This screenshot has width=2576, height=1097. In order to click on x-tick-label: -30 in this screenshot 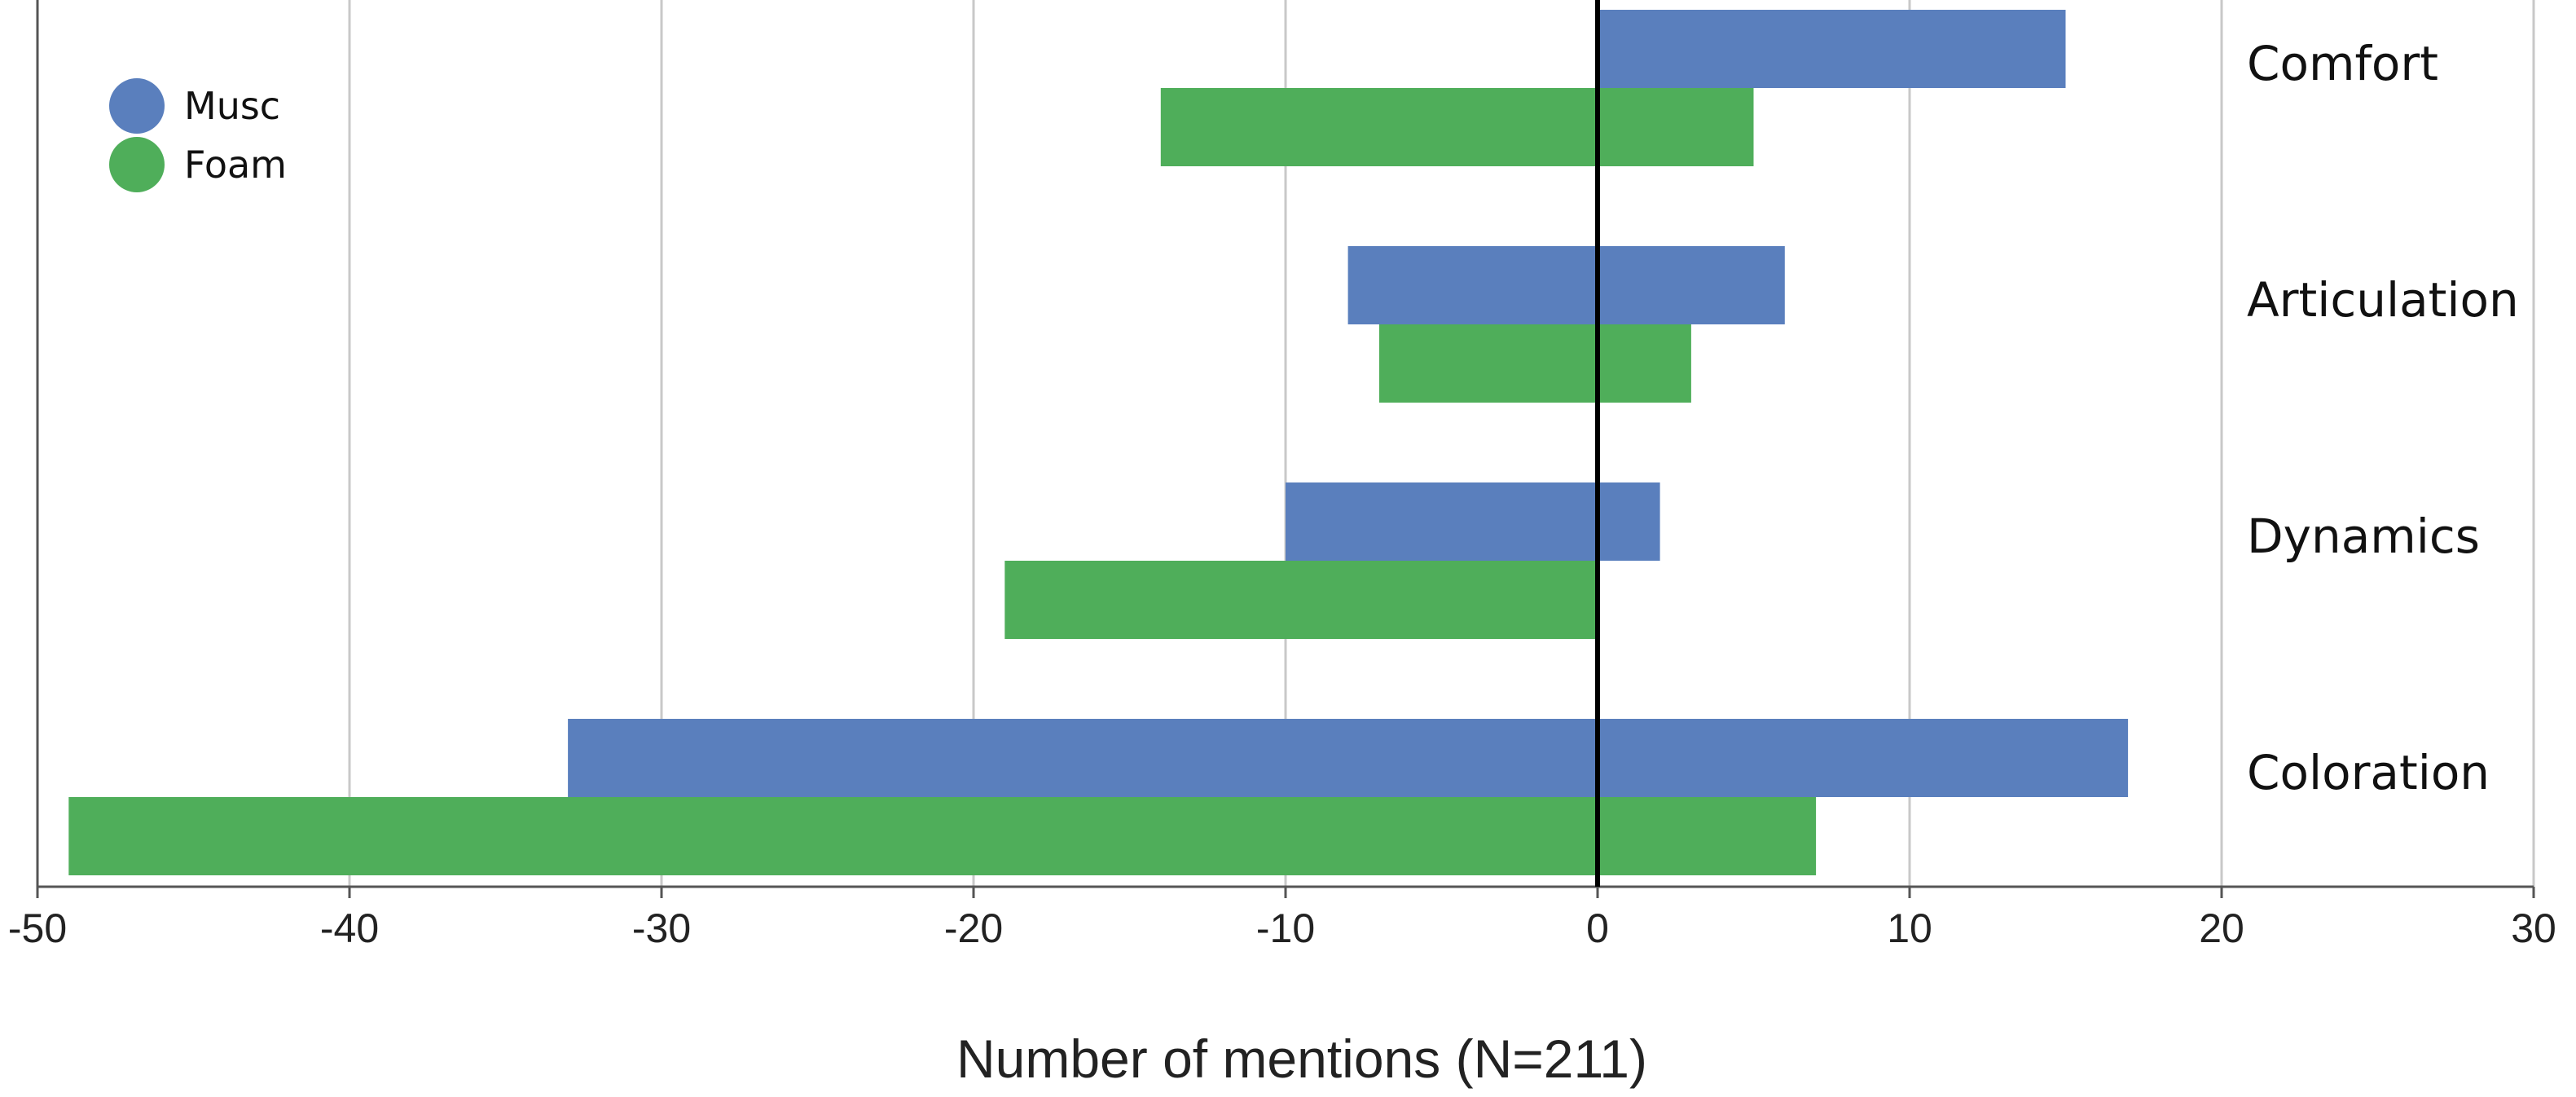, I will do `click(661, 928)`.